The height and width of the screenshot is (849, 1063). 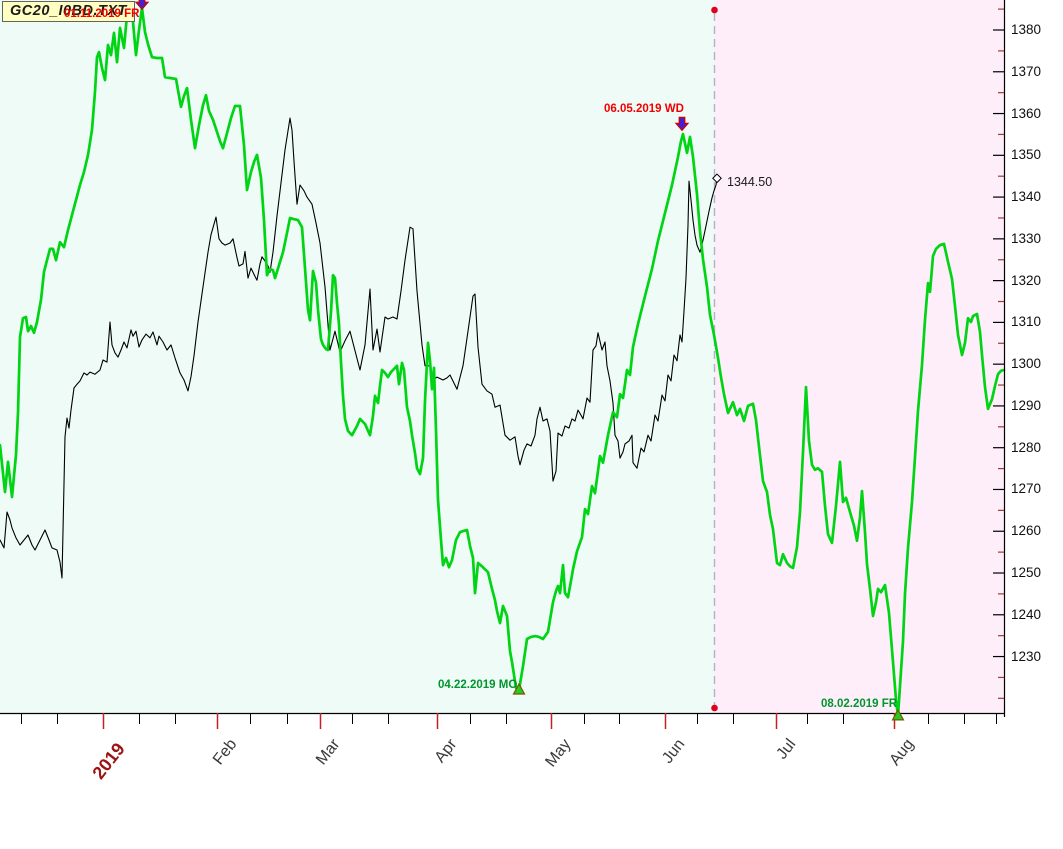 What do you see at coordinates (1026, 113) in the screenshot?
I see `y-axis-label: 1360` at bounding box center [1026, 113].